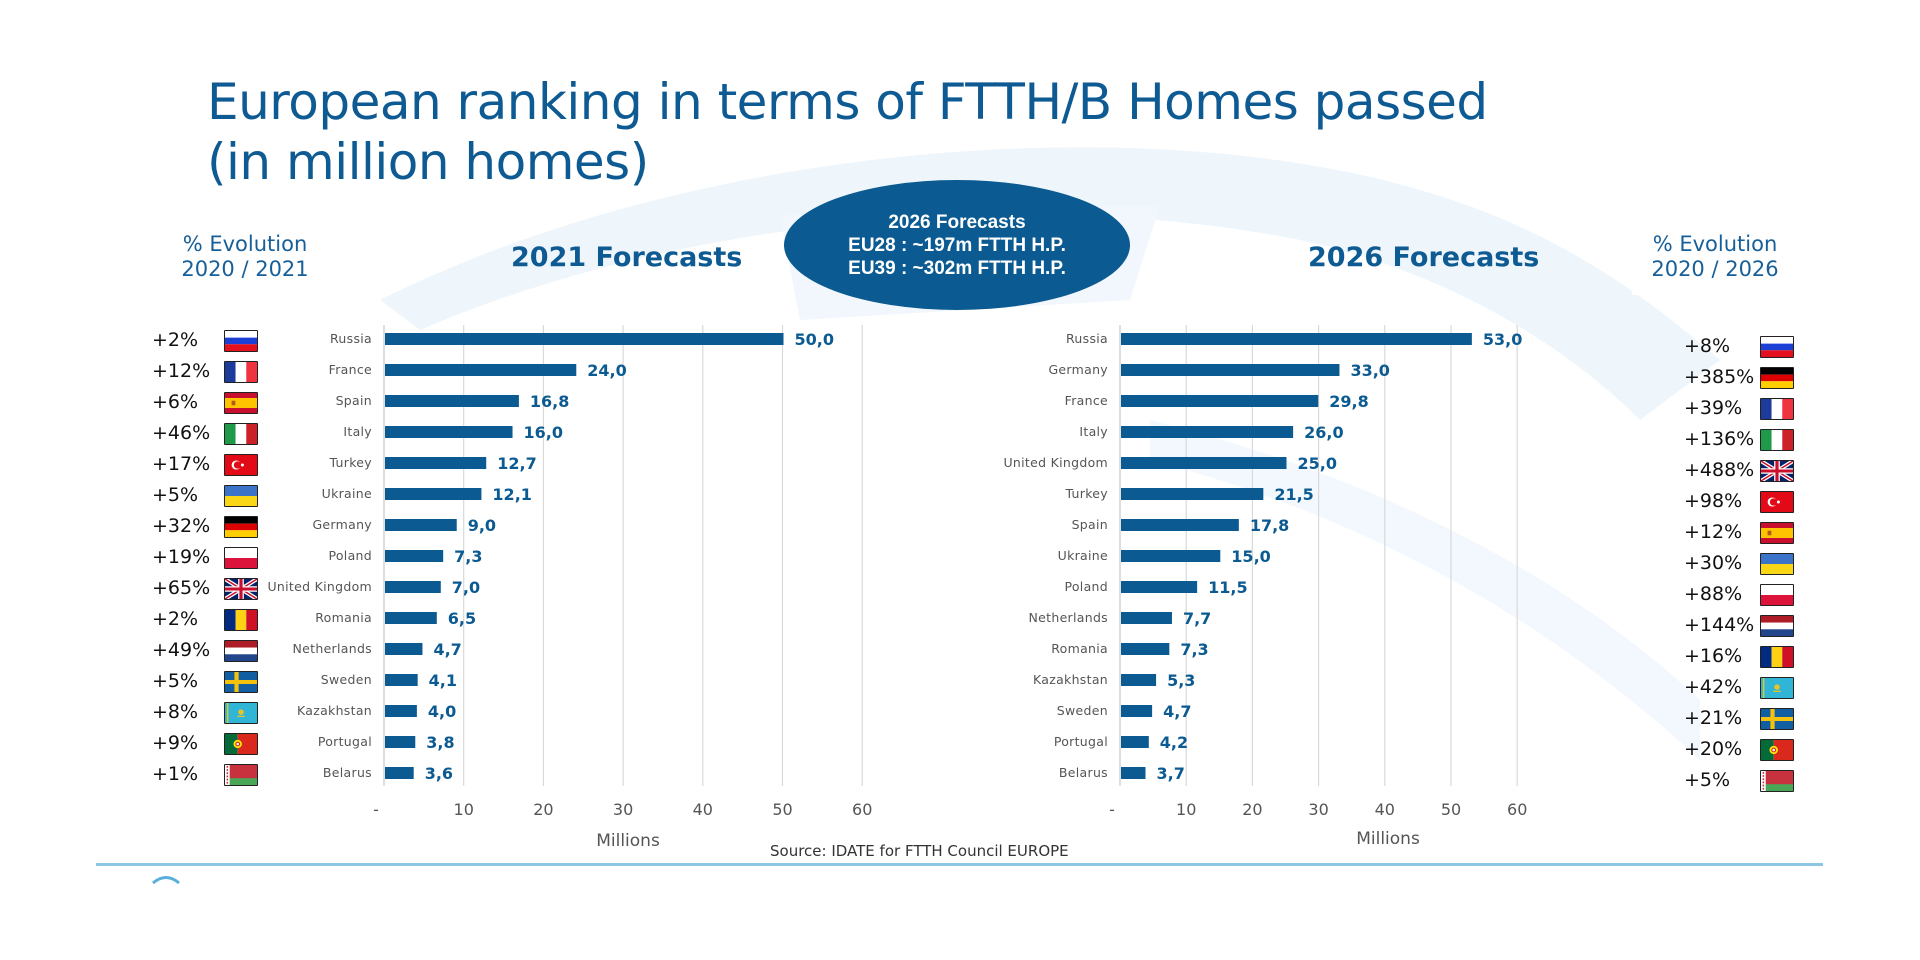 The height and width of the screenshot is (960, 1920). I want to click on sweden-flag-icon, so click(241, 682).